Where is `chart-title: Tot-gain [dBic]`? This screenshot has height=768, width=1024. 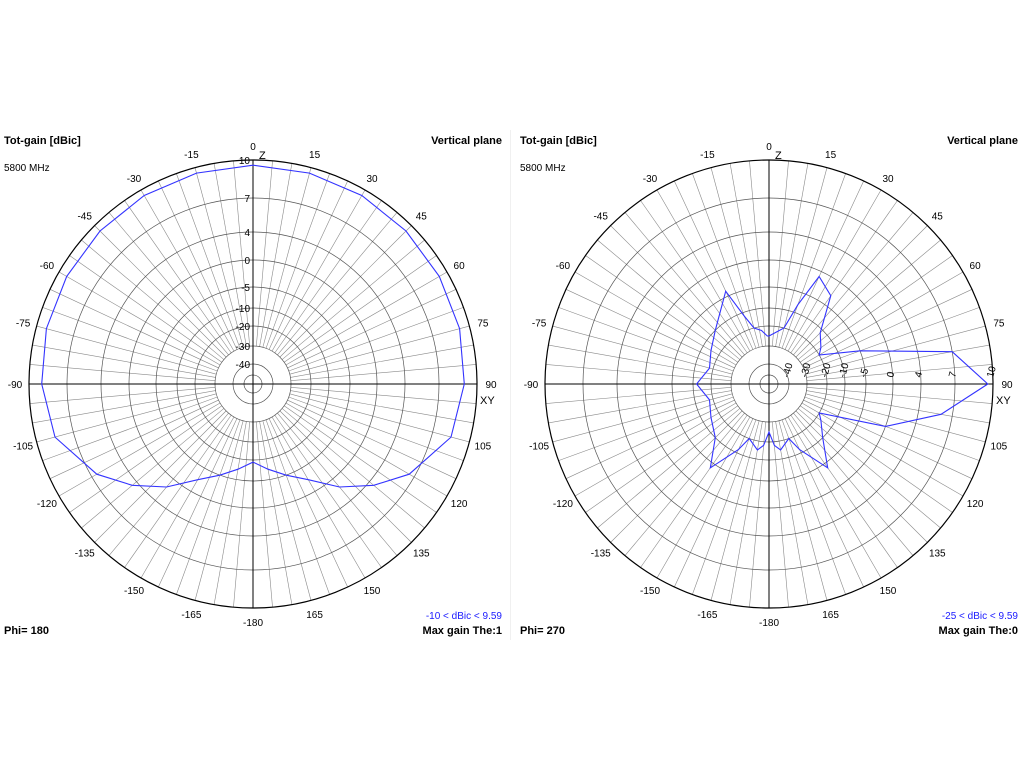 chart-title: Tot-gain [dBic] is located at coordinates (42, 141).